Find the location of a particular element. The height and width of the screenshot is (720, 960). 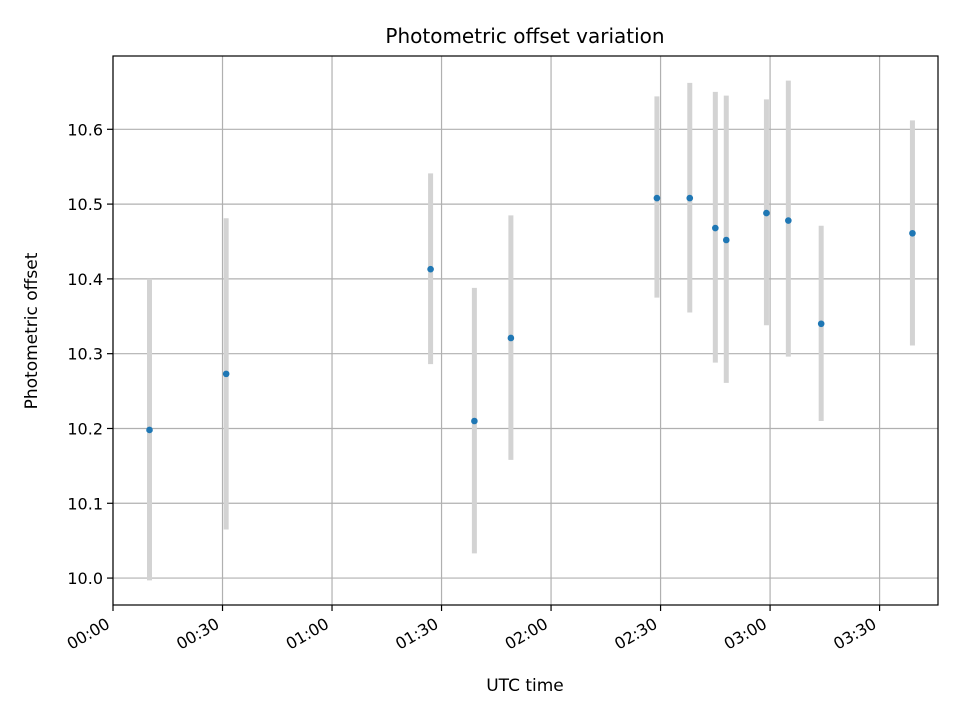

y-tick-label: 10.4 is located at coordinates (85, 279).